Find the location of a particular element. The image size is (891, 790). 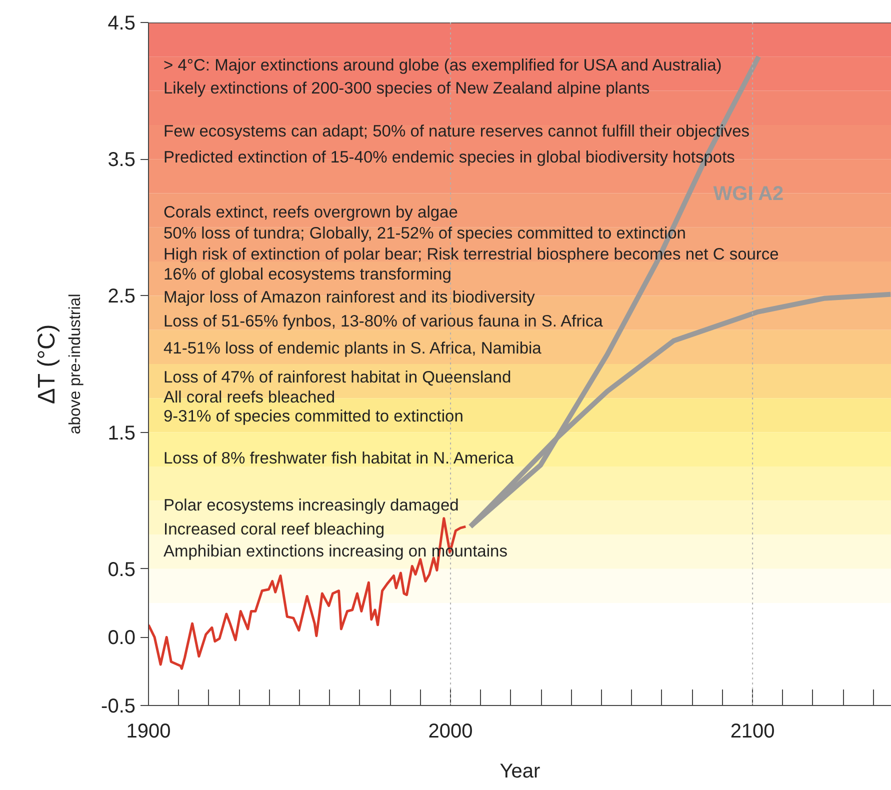

y-tick-label: 2.5 is located at coordinates (122, 297).